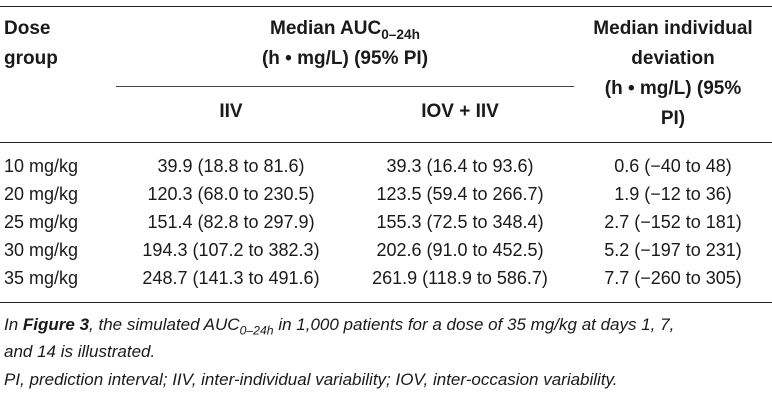 The height and width of the screenshot is (405, 772). Describe the element at coordinates (231, 278) in the screenshot. I see `row-5-iiv: 248.7 (141.3 to 491.6)` at that location.